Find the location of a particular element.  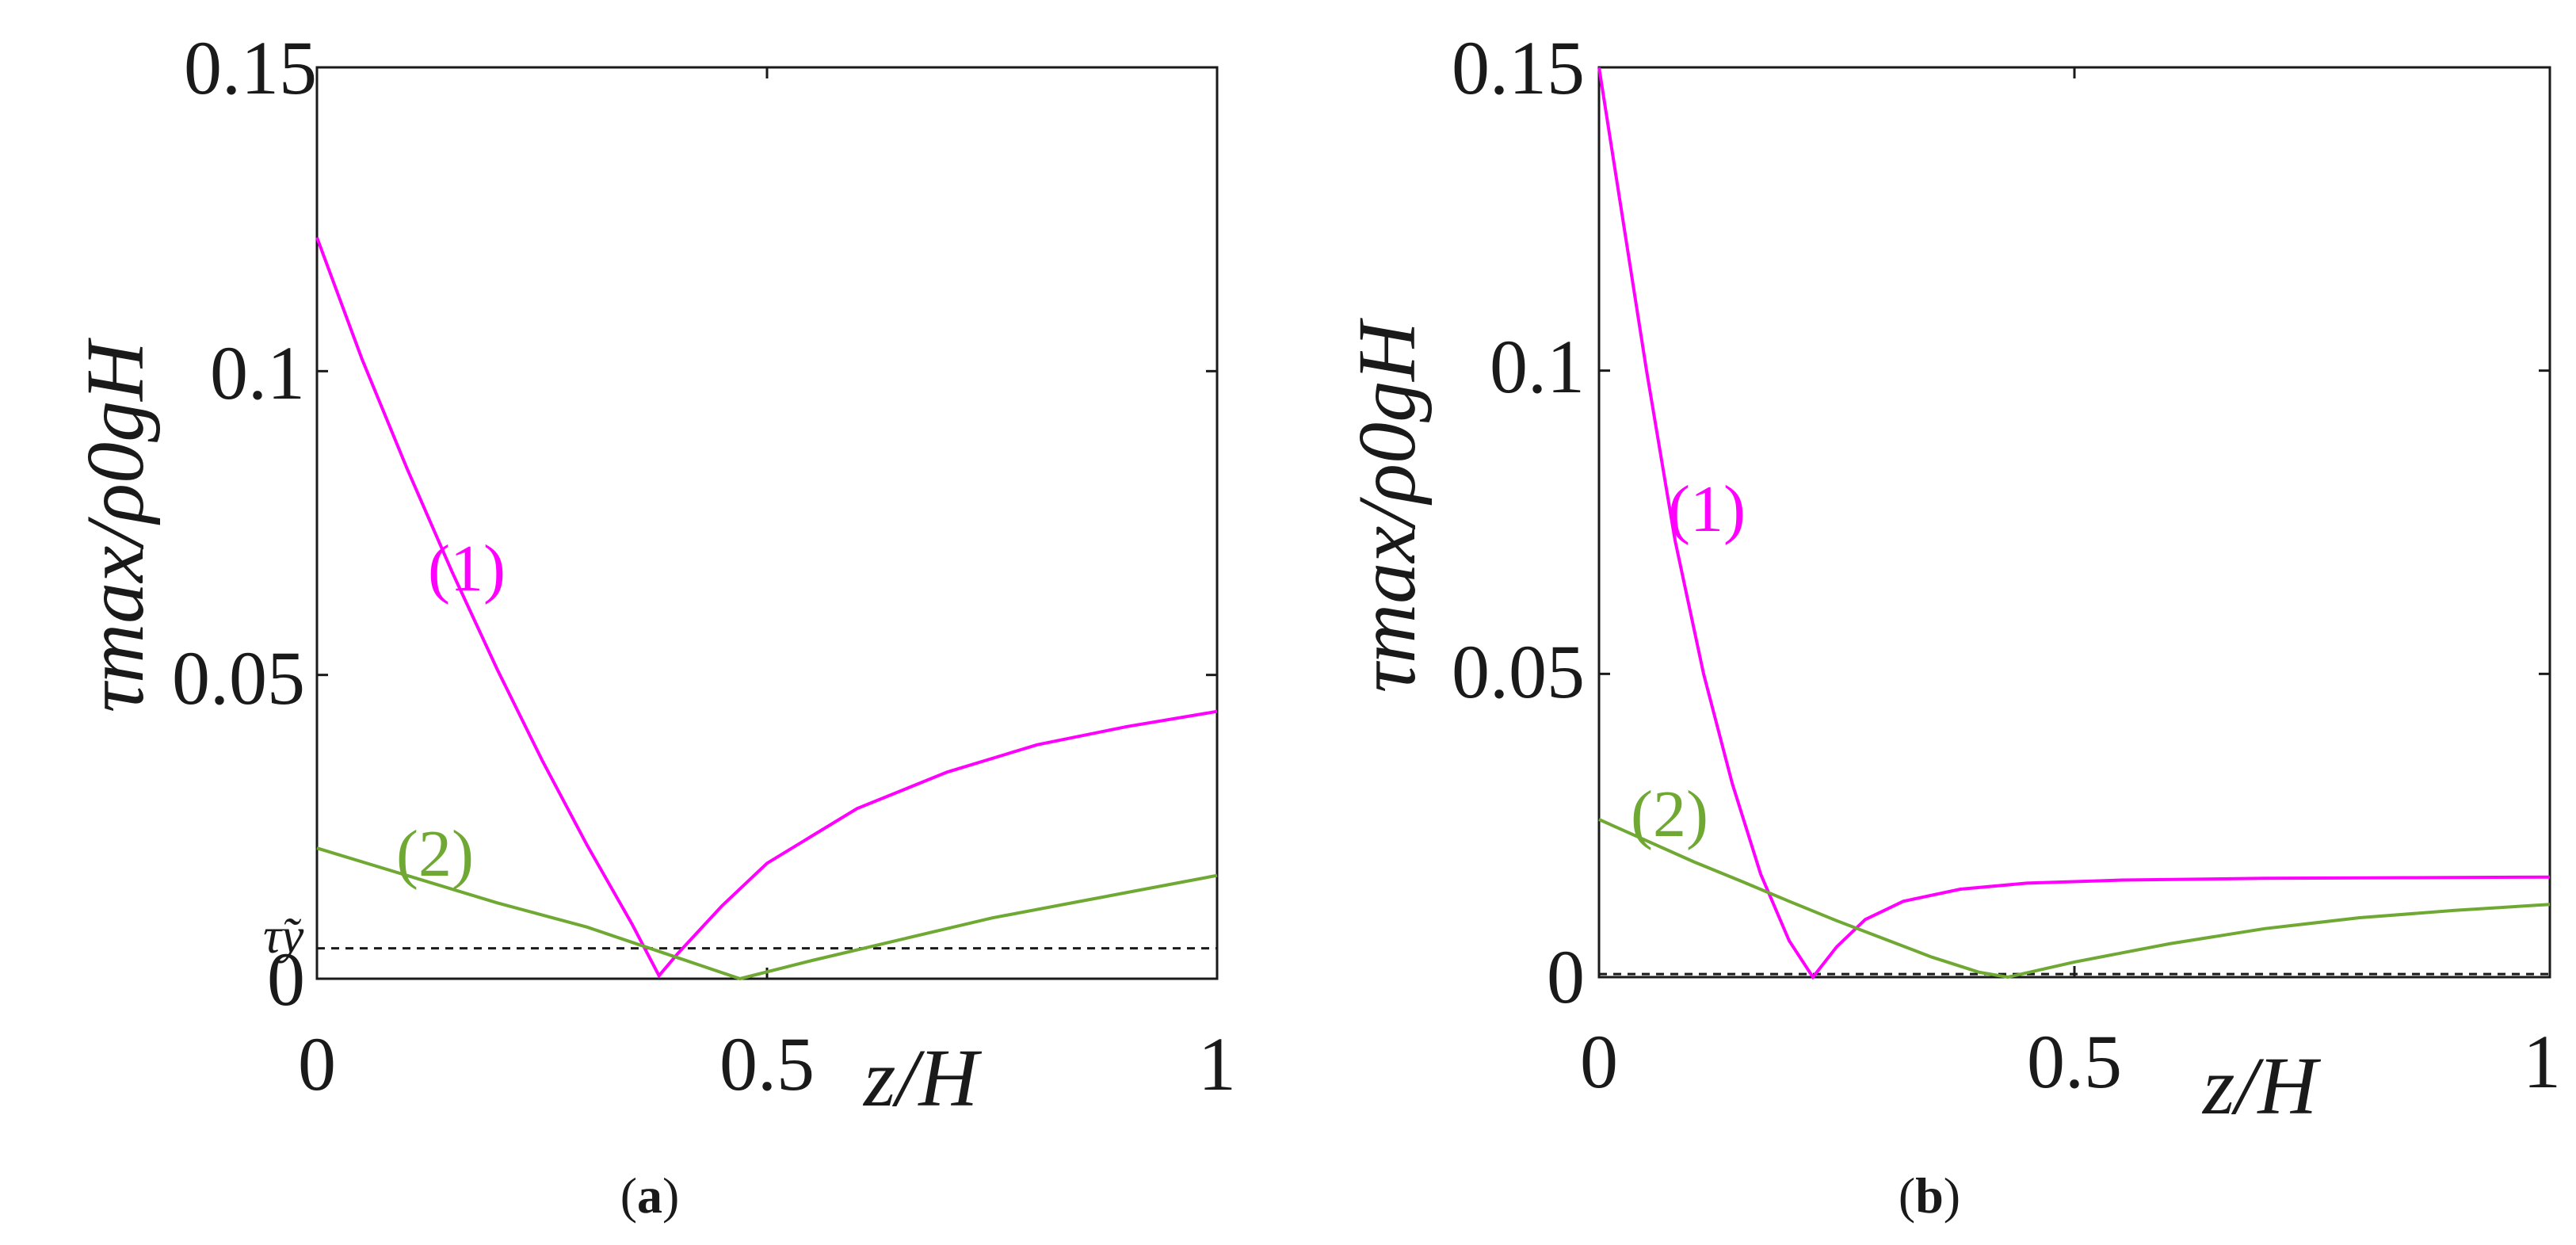

x-axis-label-a: z/H is located at coordinates (922, 1078).